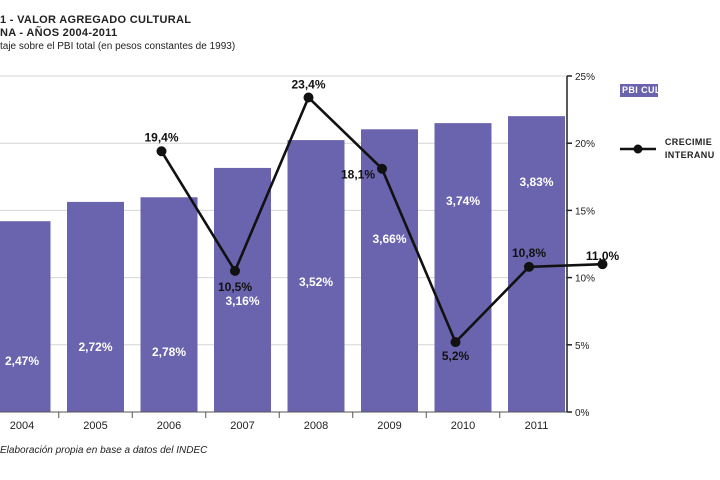 The height and width of the screenshot is (480, 720). Describe the element at coordinates (95, 306) in the screenshot. I see `bar-2005` at that location.